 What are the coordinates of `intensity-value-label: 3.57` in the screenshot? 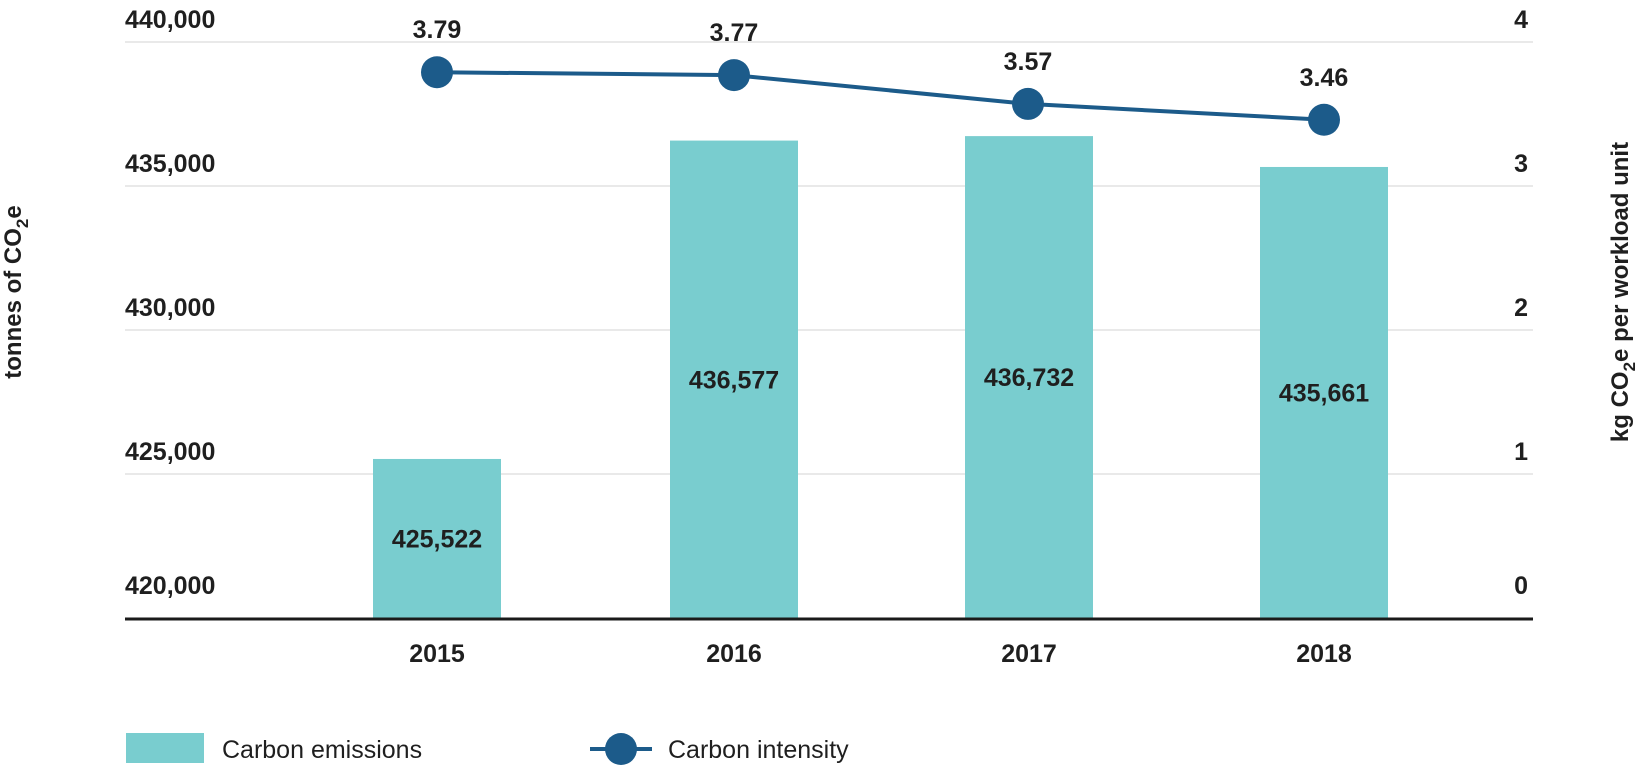 It's located at (1028, 62).